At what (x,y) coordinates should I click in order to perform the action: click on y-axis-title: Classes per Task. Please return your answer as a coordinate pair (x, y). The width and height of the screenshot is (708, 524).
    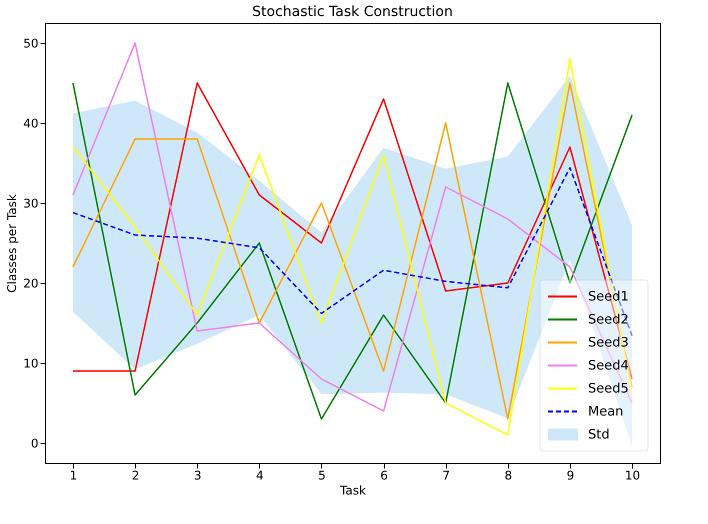
    Looking at the image, I should click on (12, 243).